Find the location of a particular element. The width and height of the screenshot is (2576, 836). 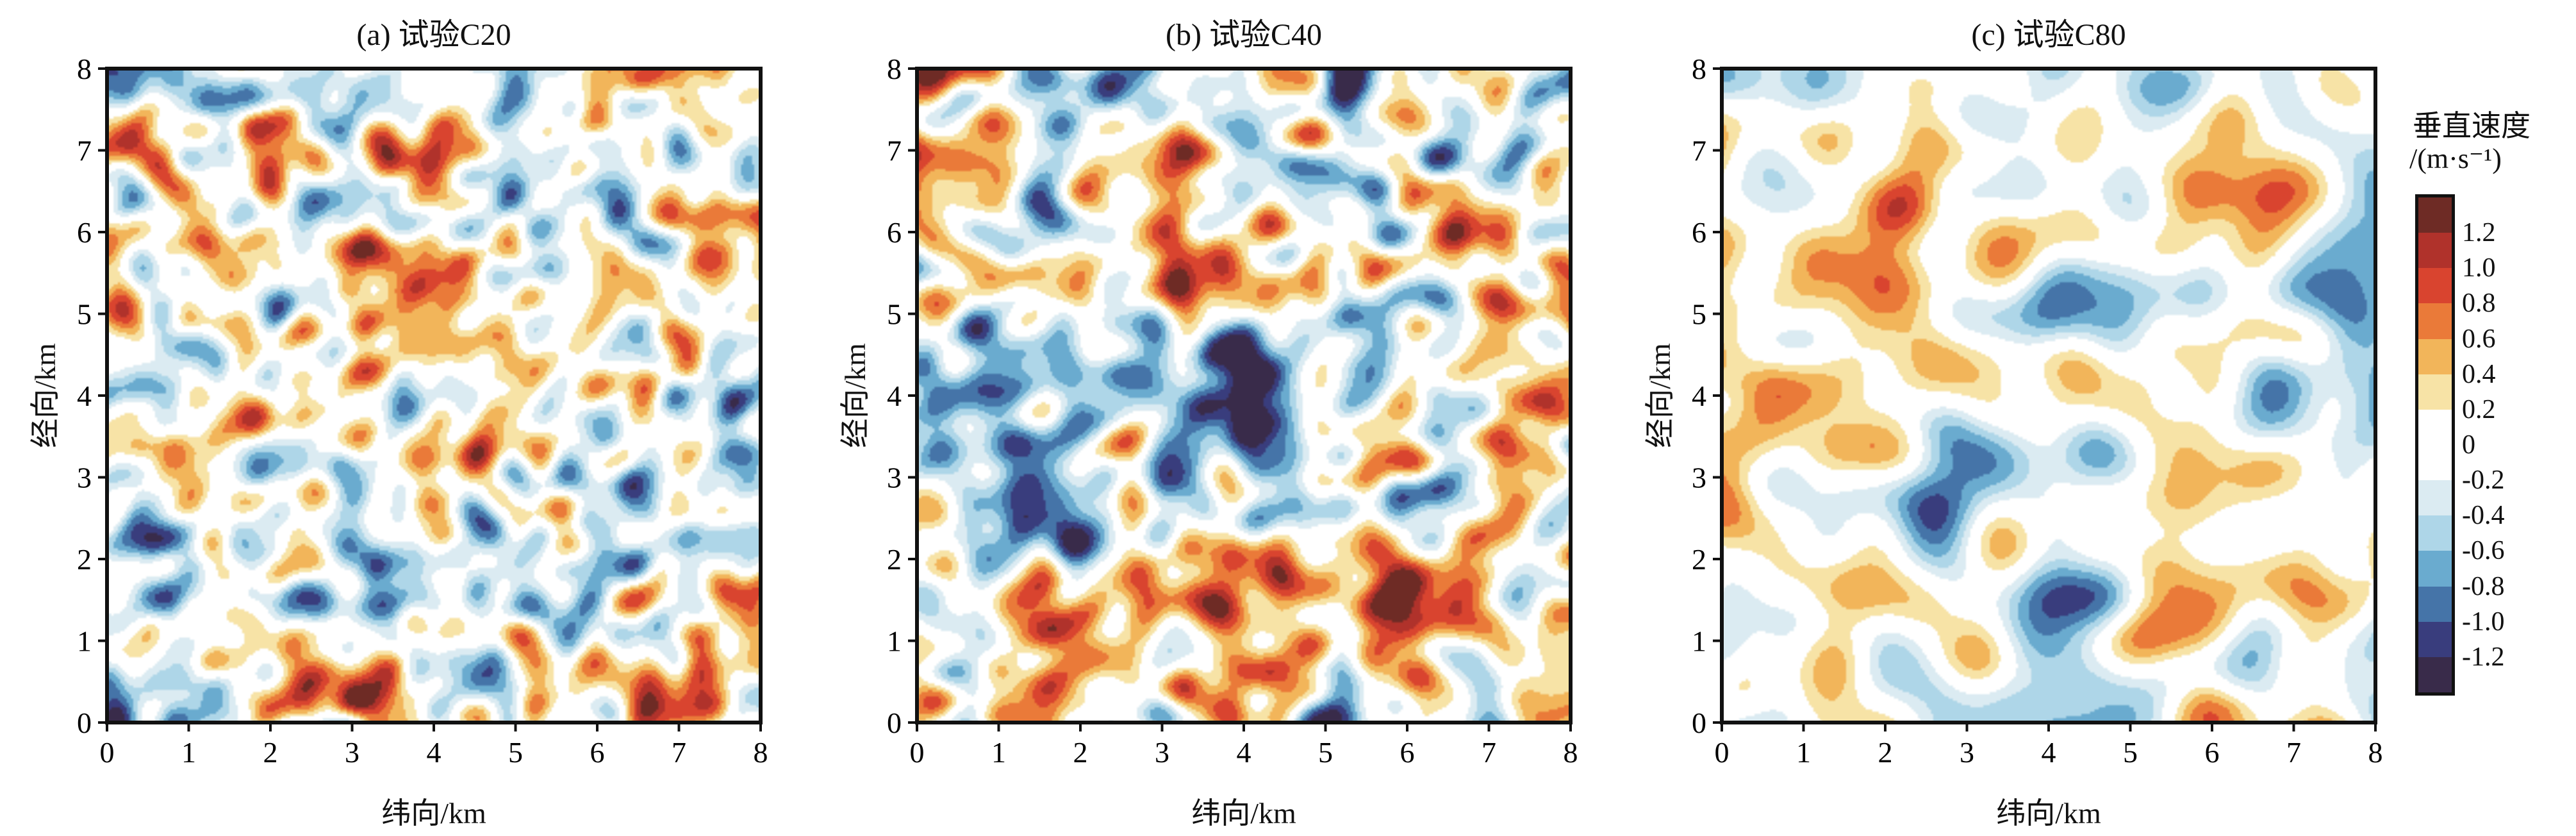

colorbar-tick-label: 0 is located at coordinates (2468, 445).